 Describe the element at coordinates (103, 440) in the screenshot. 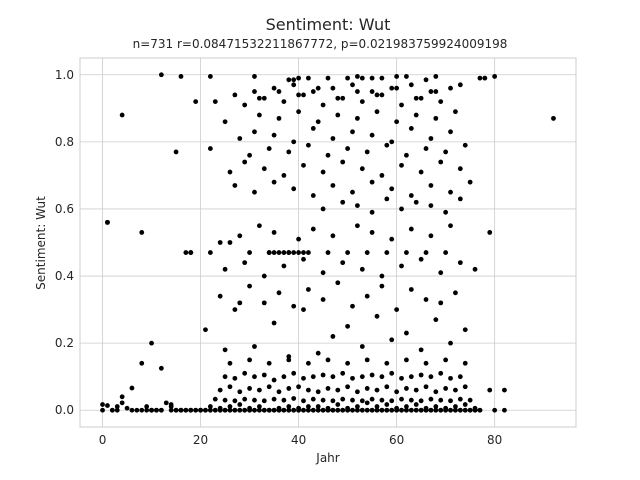

I see `x-tick-label: 0` at that location.